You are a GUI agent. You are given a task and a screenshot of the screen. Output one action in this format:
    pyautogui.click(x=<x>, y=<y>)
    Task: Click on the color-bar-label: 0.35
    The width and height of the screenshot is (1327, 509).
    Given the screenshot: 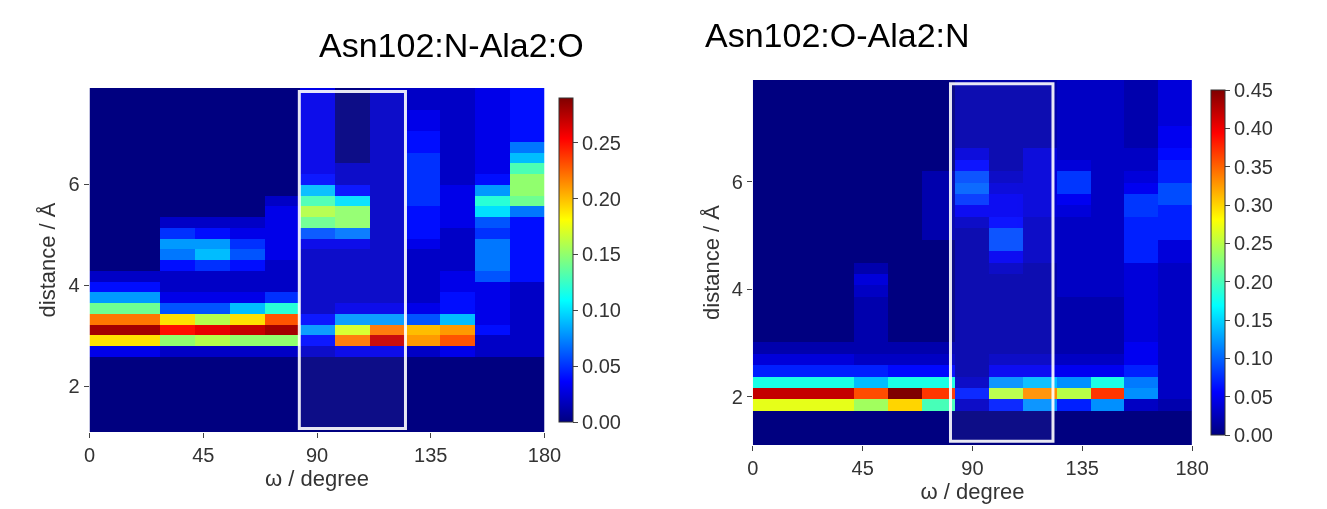 What is the action you would take?
    pyautogui.click(x=1253, y=166)
    